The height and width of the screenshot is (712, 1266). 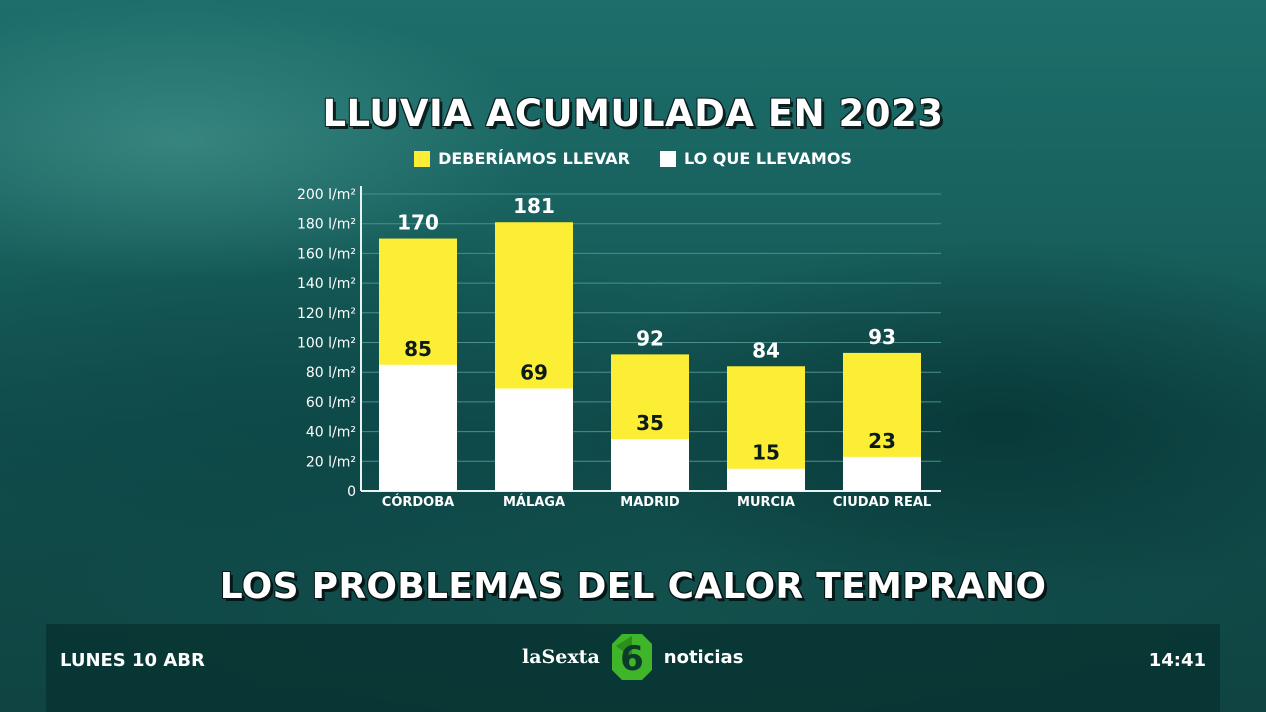 I want to click on data-label-should: 170, so click(x=418, y=223).